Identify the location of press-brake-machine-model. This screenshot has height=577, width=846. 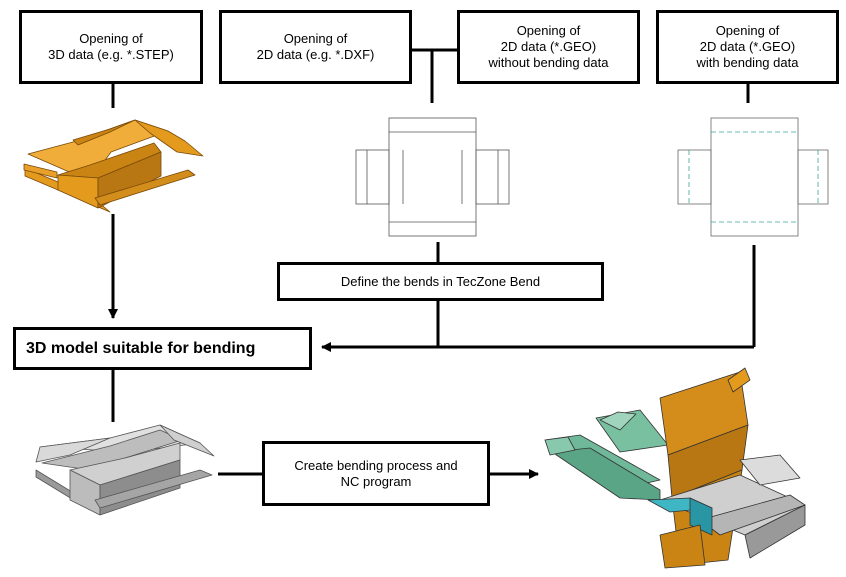
(675, 468).